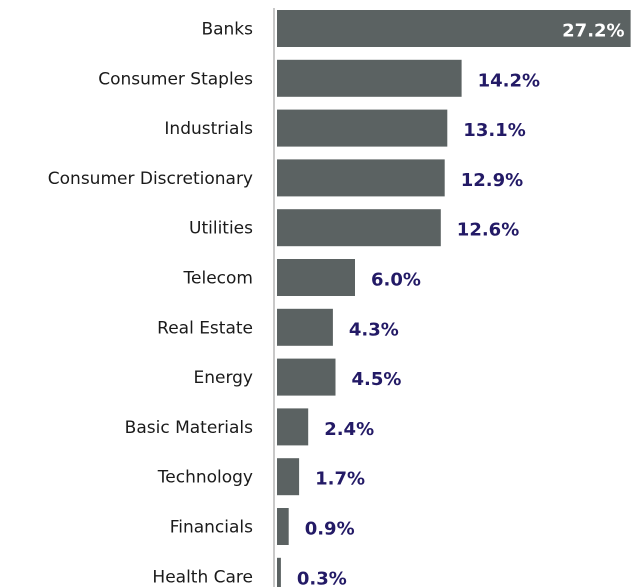 Image resolution: width=640 pixels, height=587 pixels. Describe the element at coordinates (322, 577) in the screenshot. I see `value-label: 0.3%` at that location.